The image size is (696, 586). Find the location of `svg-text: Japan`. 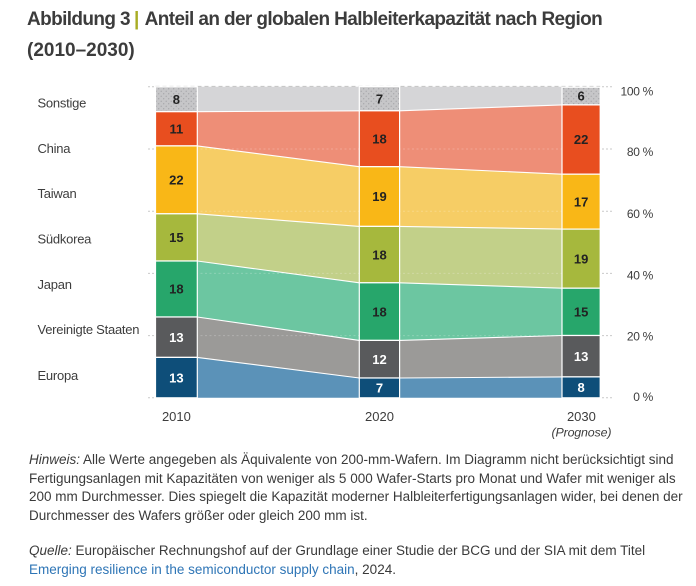

svg-text: Japan is located at coordinates (55, 284).